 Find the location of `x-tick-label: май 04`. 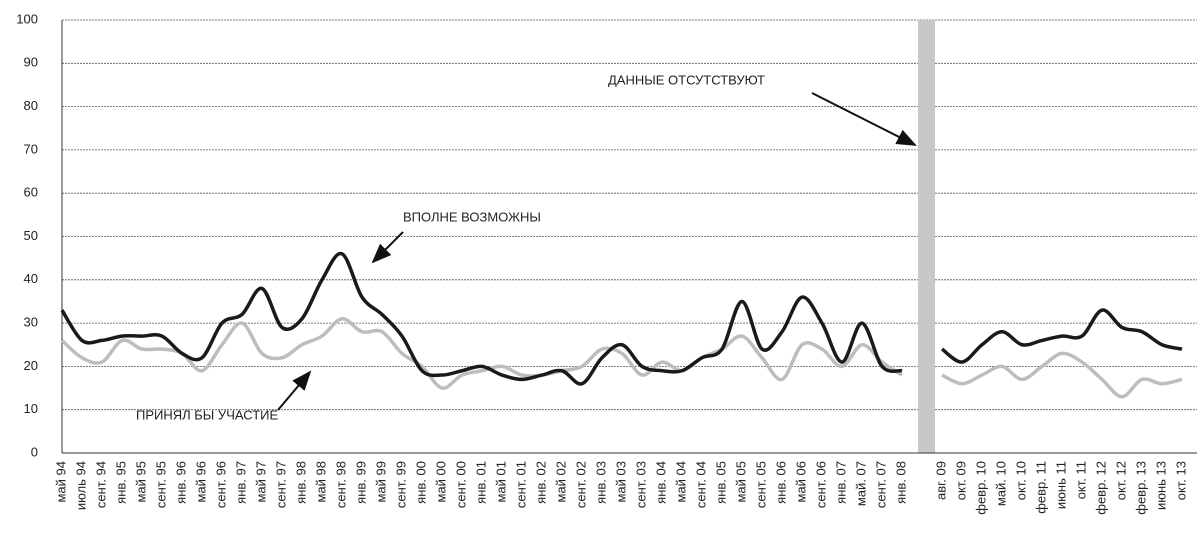

x-tick-label: май 04 is located at coordinates (680, 482).